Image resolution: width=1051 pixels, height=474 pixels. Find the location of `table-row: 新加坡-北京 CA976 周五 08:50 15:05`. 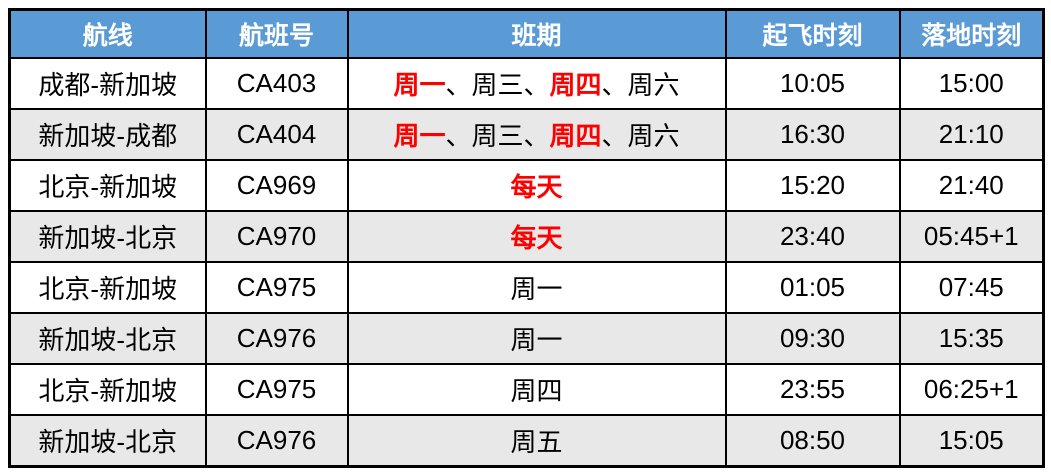

table-row: 新加坡-北京 CA976 周五 08:50 15:05 is located at coordinates (526, 441).